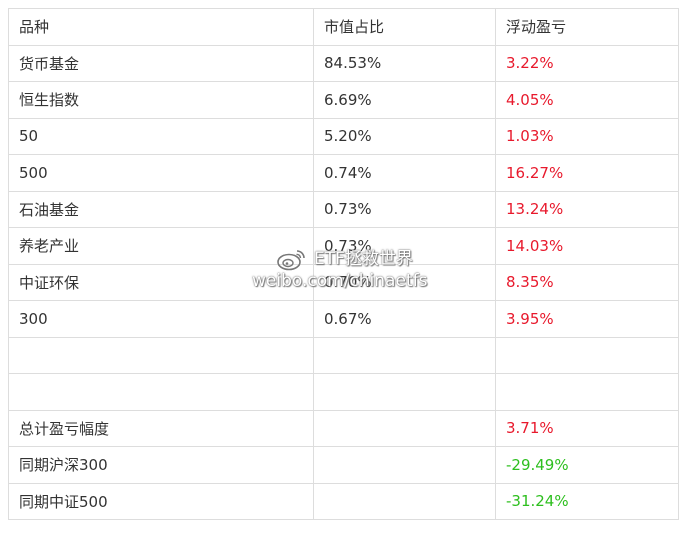 The image size is (689, 533). I want to click on row-share: 6.69%, so click(404, 100).